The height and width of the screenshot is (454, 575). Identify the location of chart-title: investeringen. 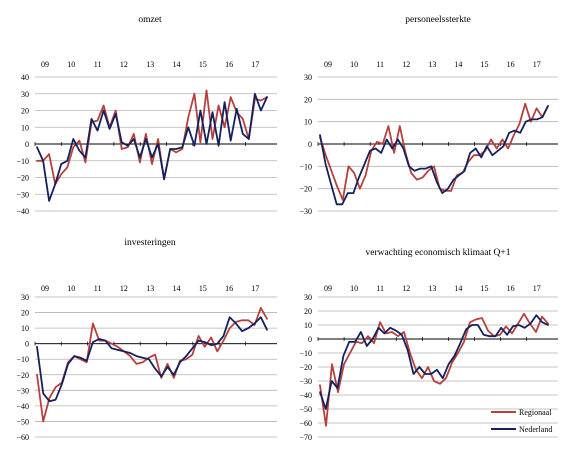
(149, 243).